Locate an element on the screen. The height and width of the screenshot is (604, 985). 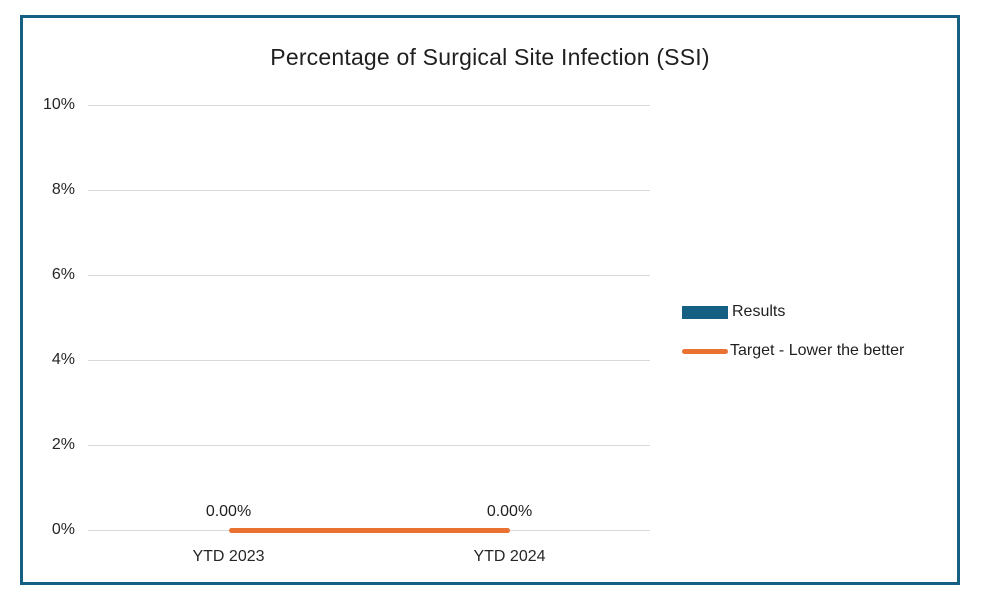
legend-item-results: Results is located at coordinates (793, 312).